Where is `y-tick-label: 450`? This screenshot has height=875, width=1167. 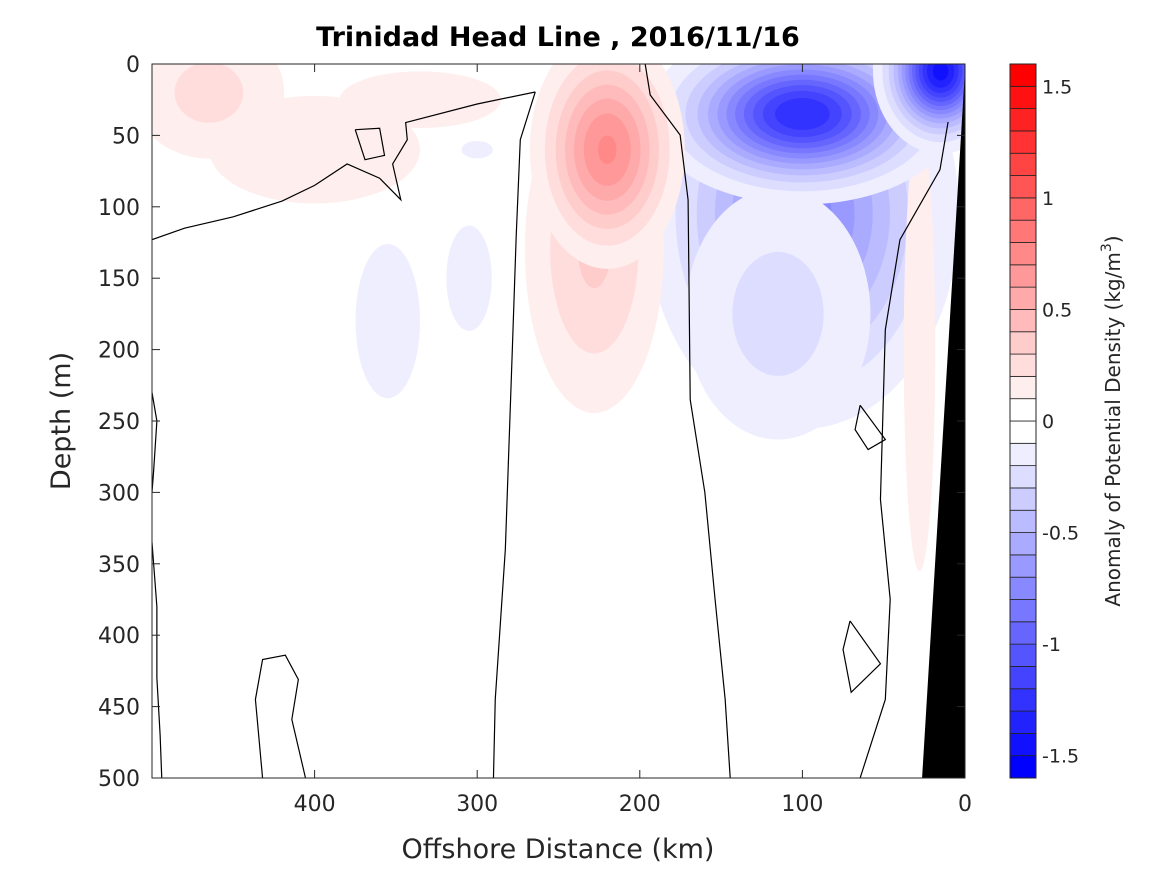 y-tick-label: 450 is located at coordinates (119, 708).